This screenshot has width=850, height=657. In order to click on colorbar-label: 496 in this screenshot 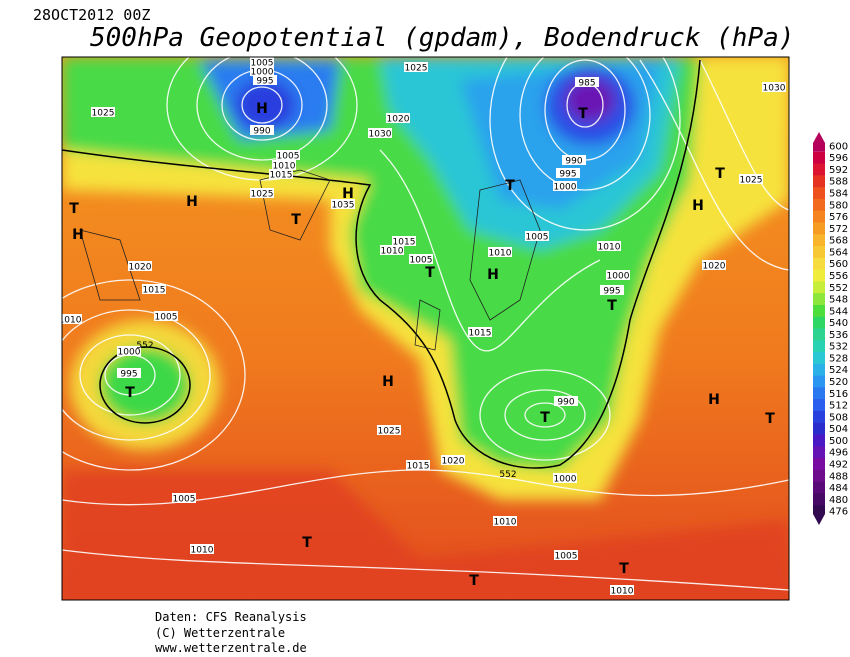, I will do `click(838, 453)`.